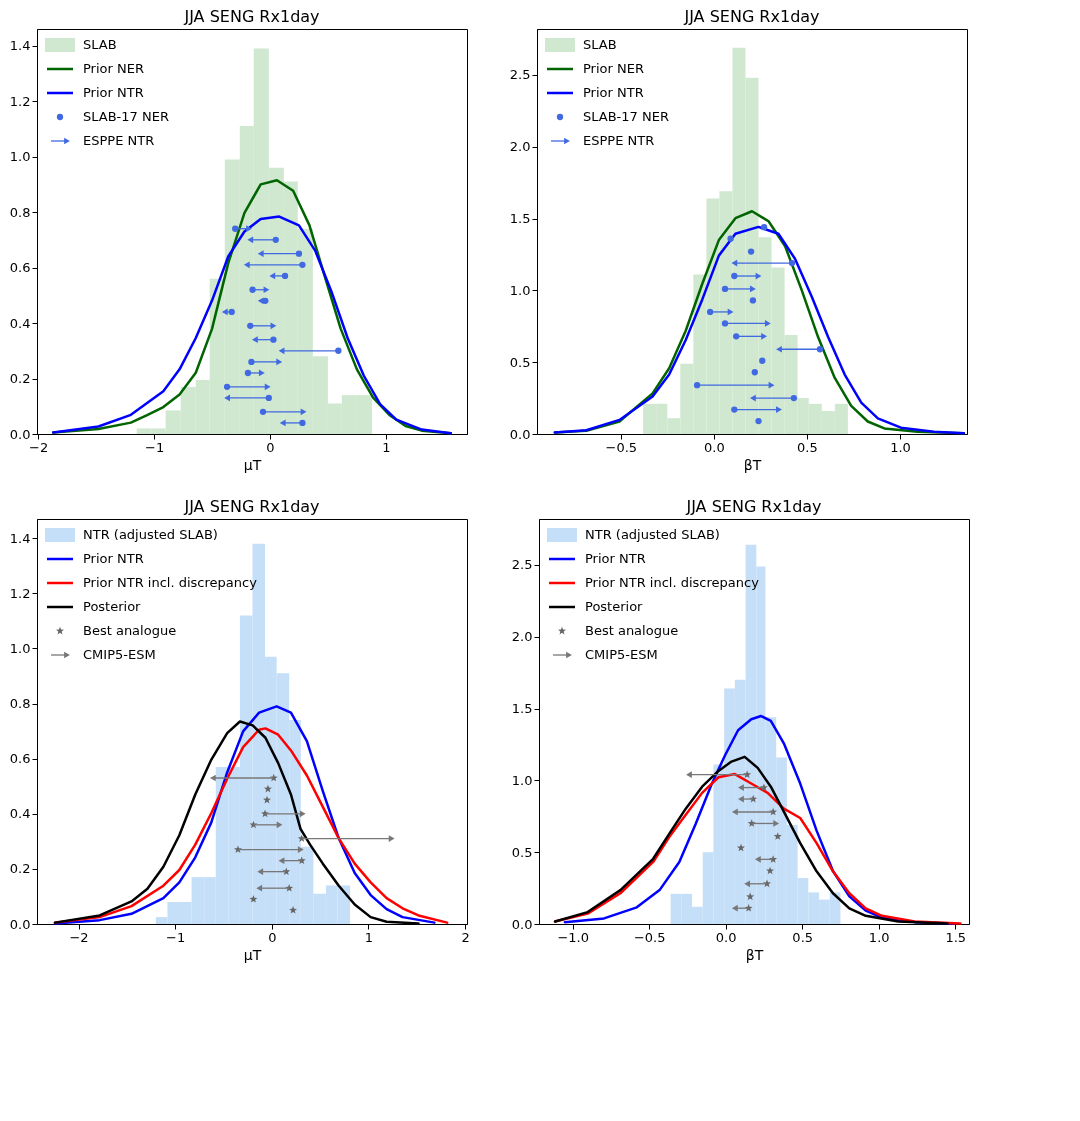  What do you see at coordinates (465, 937) in the screenshot?
I see `x-tick-label: 2` at bounding box center [465, 937].